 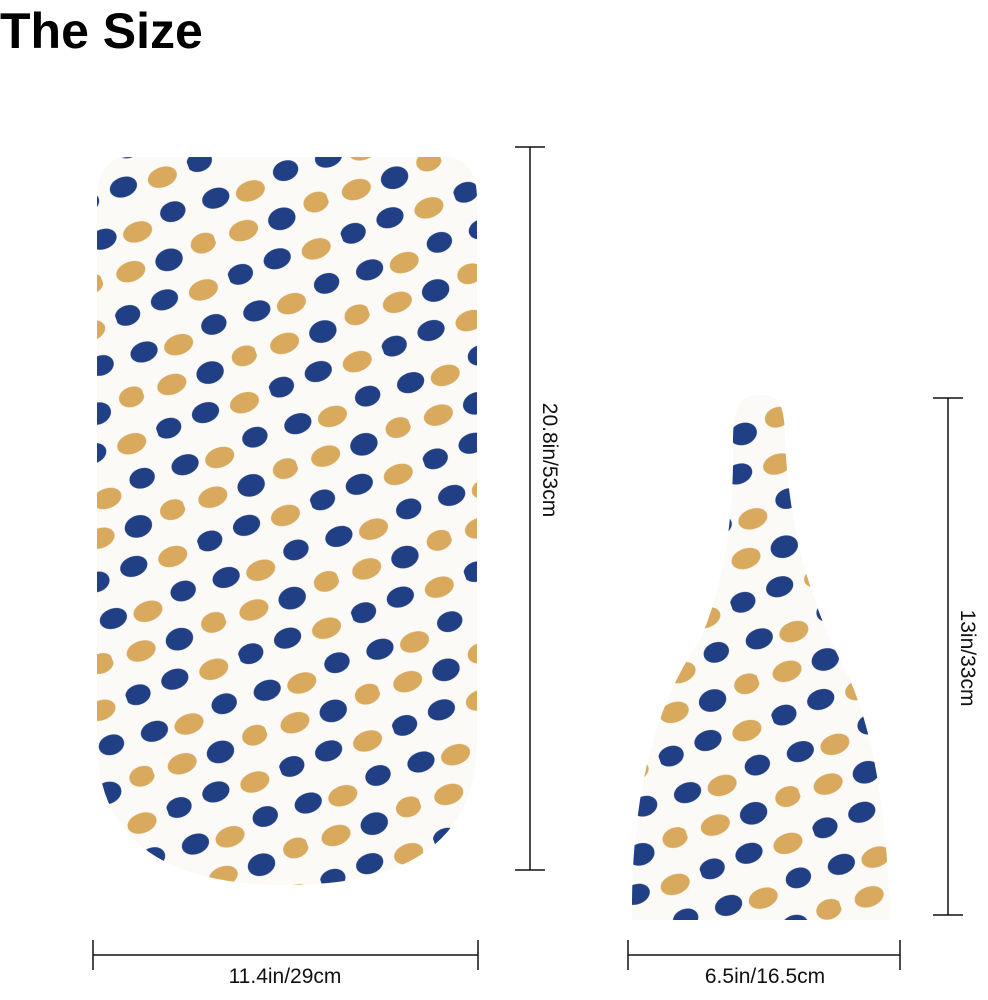 I want to click on title: The Size, so click(x=101, y=31).